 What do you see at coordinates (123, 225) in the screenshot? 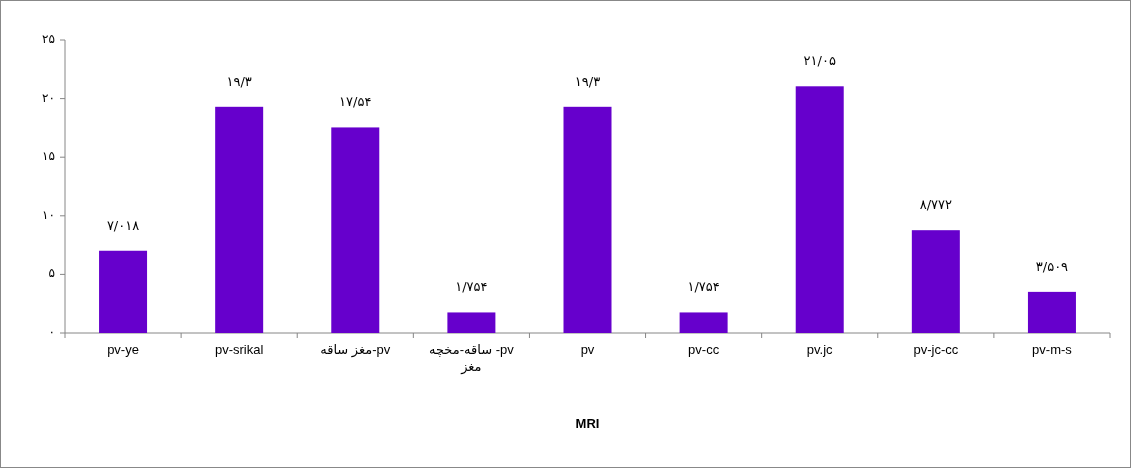
I see `data-label: ۷/۰۱۸` at bounding box center [123, 225].